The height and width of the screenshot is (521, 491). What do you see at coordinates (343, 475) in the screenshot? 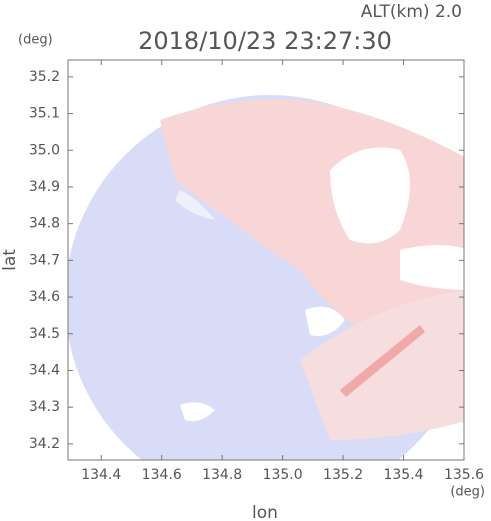
I see `x-tick-label: 135.2` at bounding box center [343, 475].